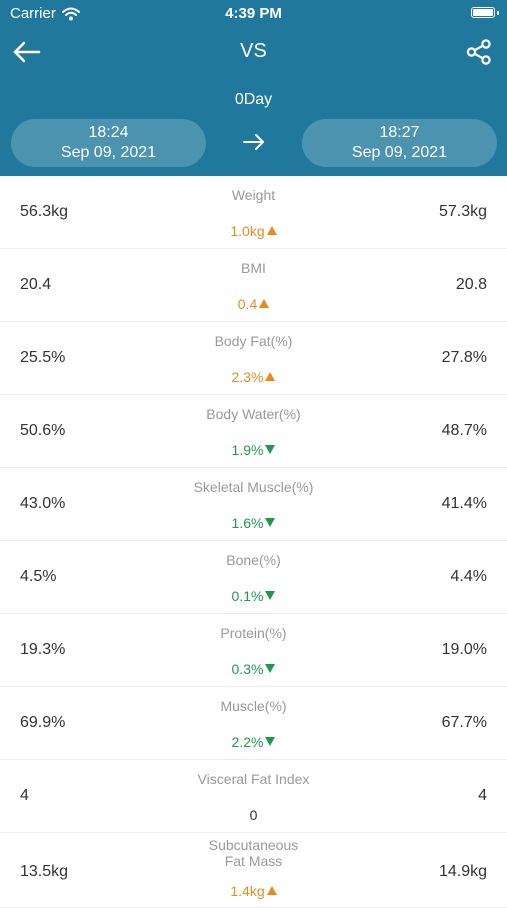 This screenshot has width=507, height=908. I want to click on nav-bar: VS, so click(253, 52).